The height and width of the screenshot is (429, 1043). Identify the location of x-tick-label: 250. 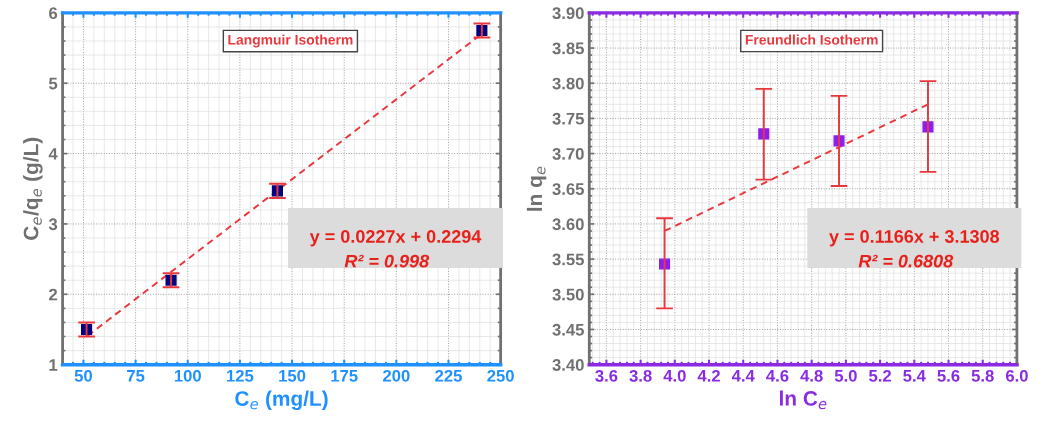
(500, 375).